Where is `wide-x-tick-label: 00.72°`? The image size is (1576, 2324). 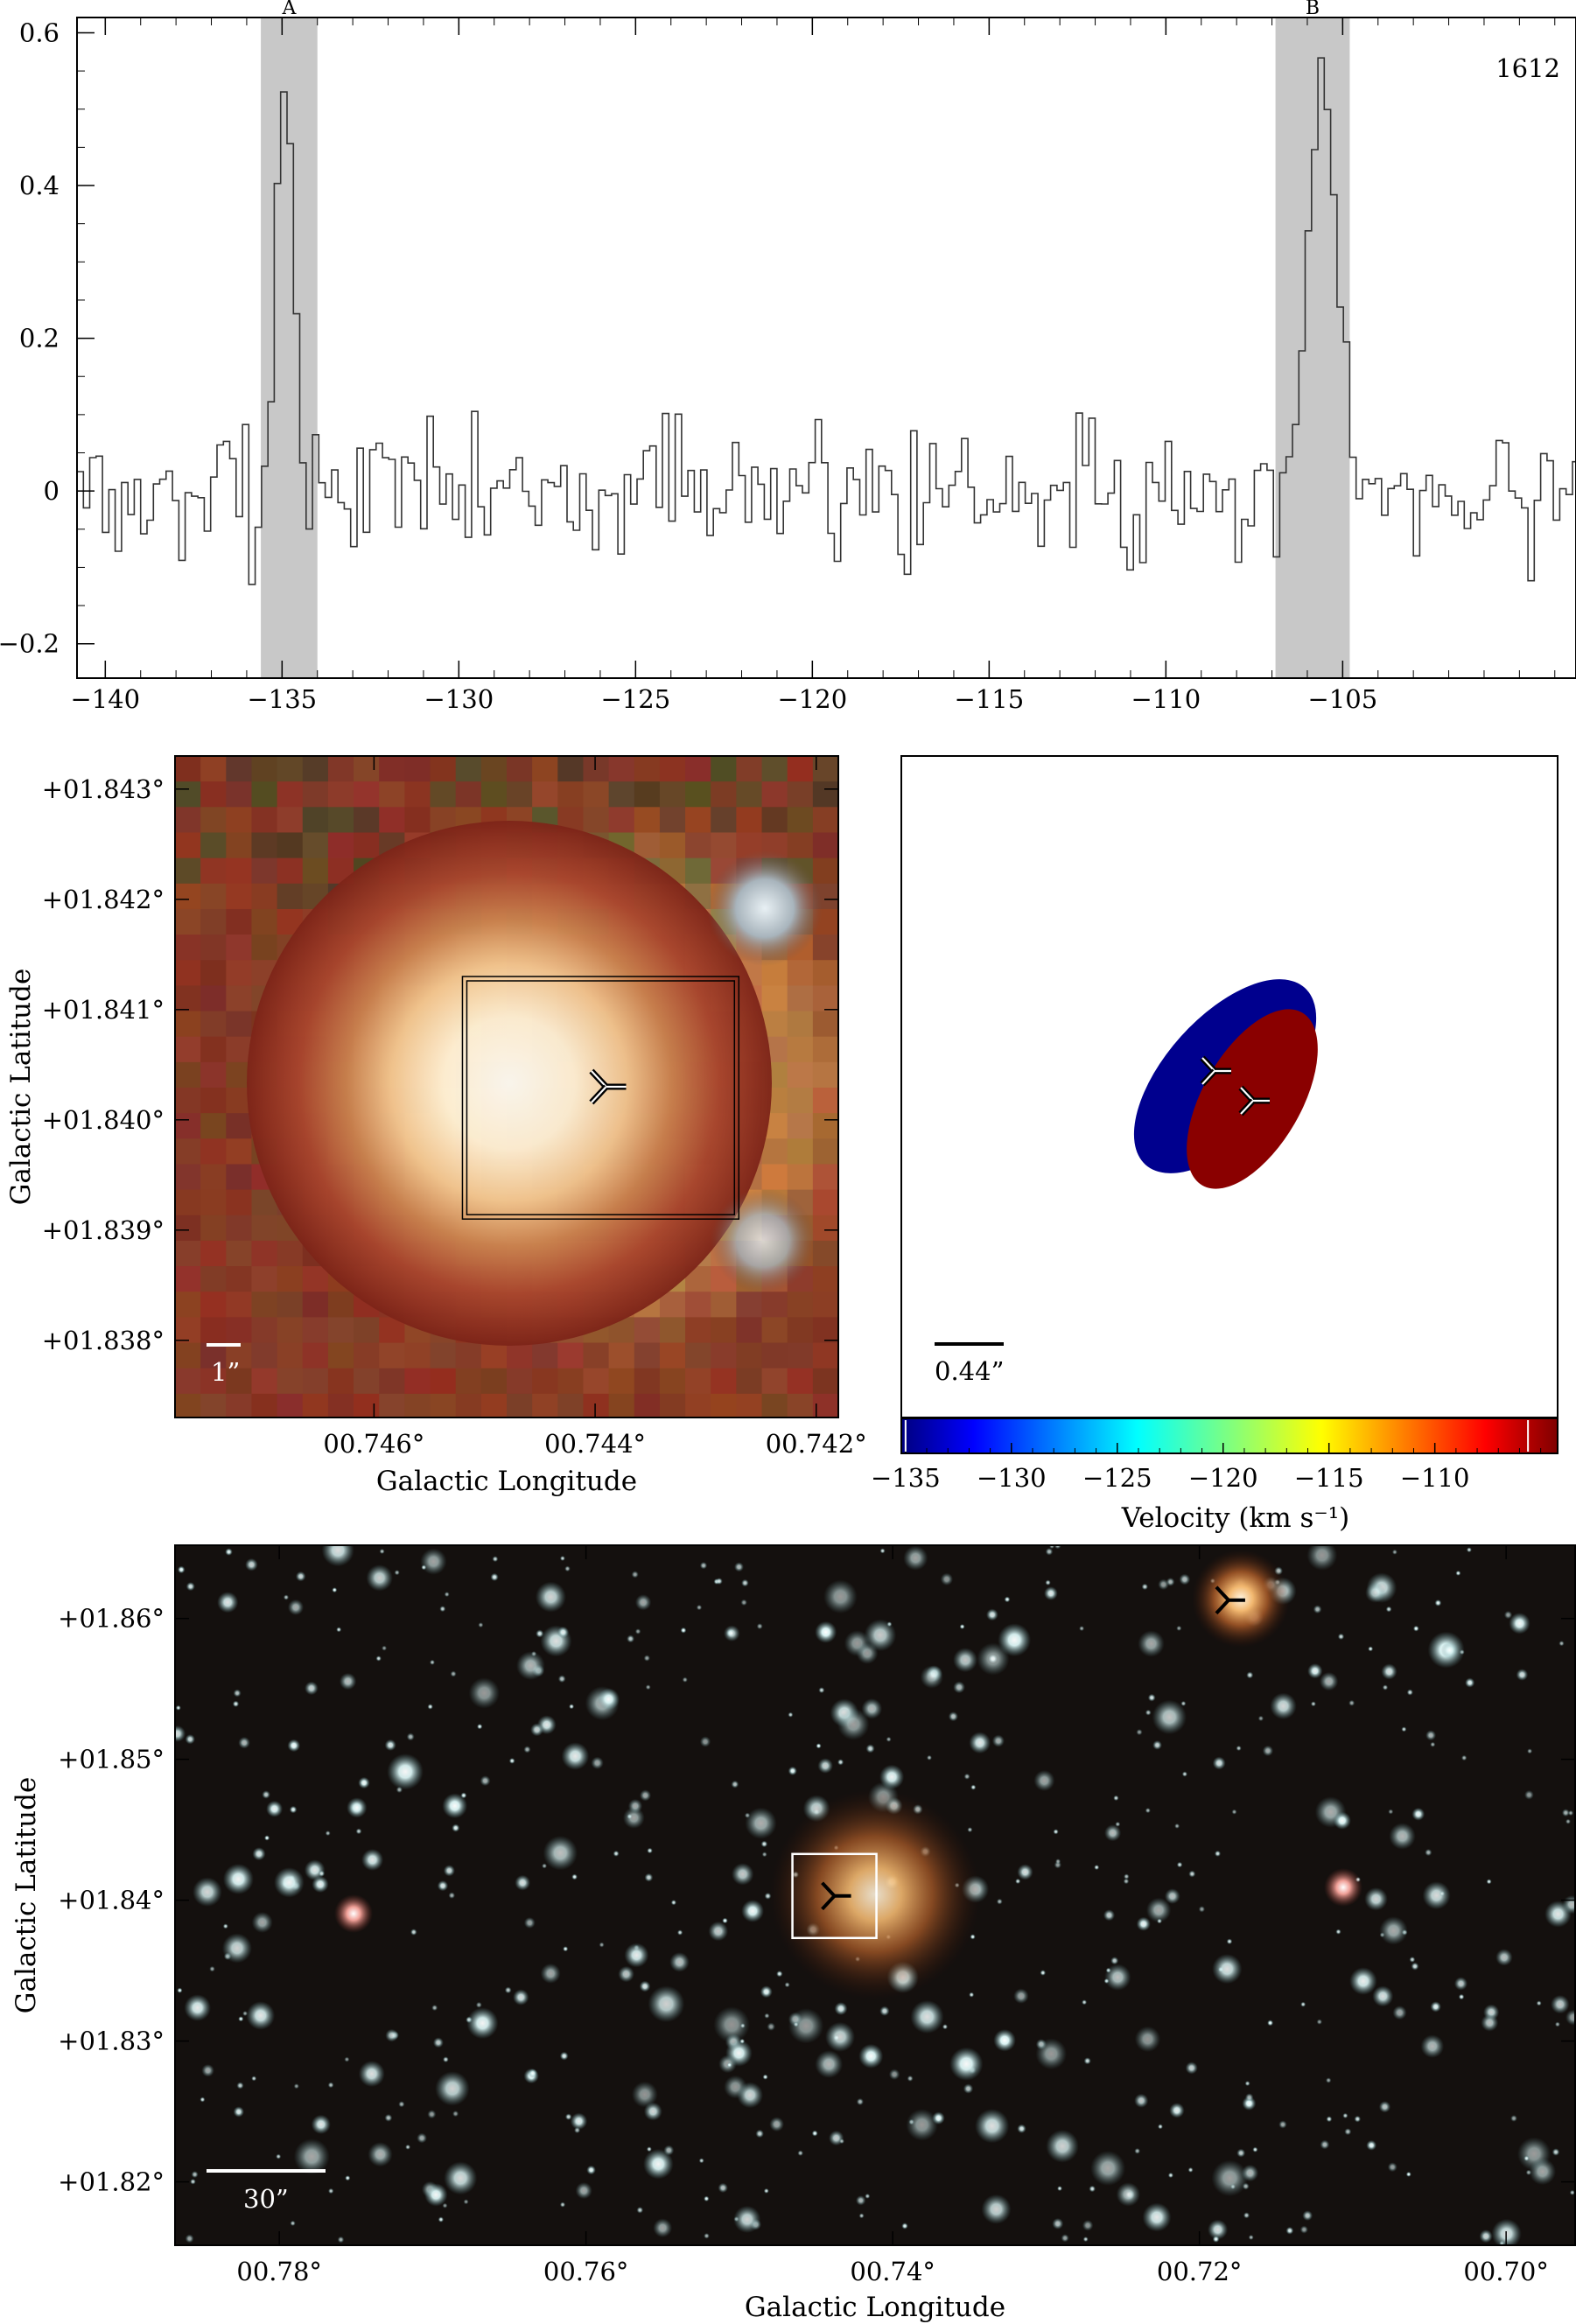
wide-x-tick-label: 00.72° is located at coordinates (1200, 2271).